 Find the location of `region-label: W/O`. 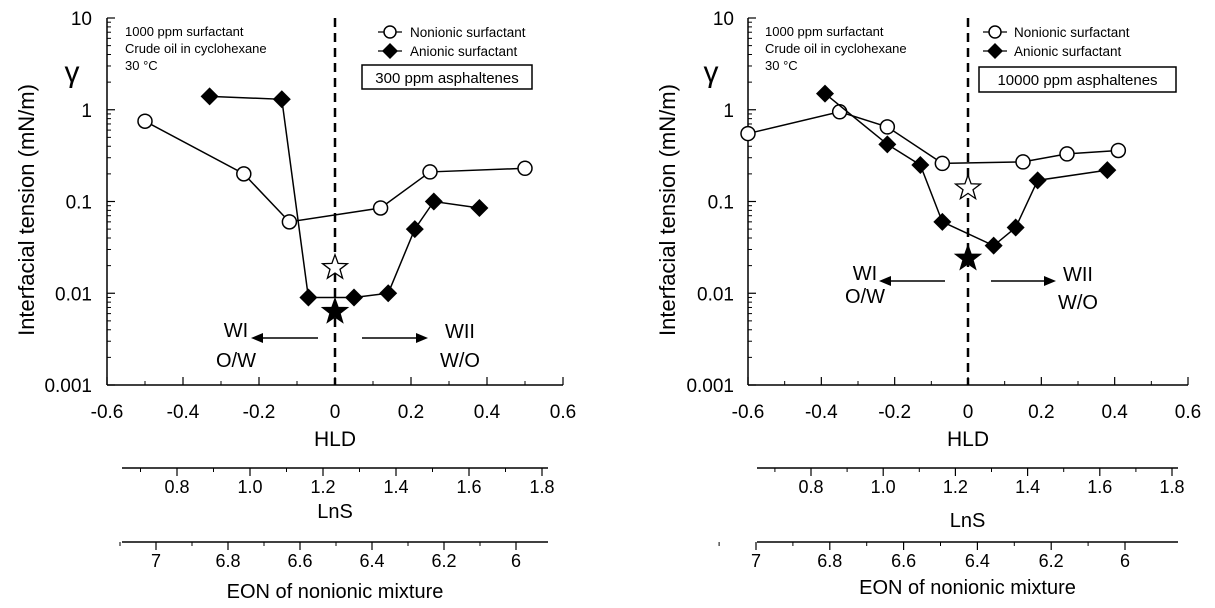

region-label: W/O is located at coordinates (460, 361).